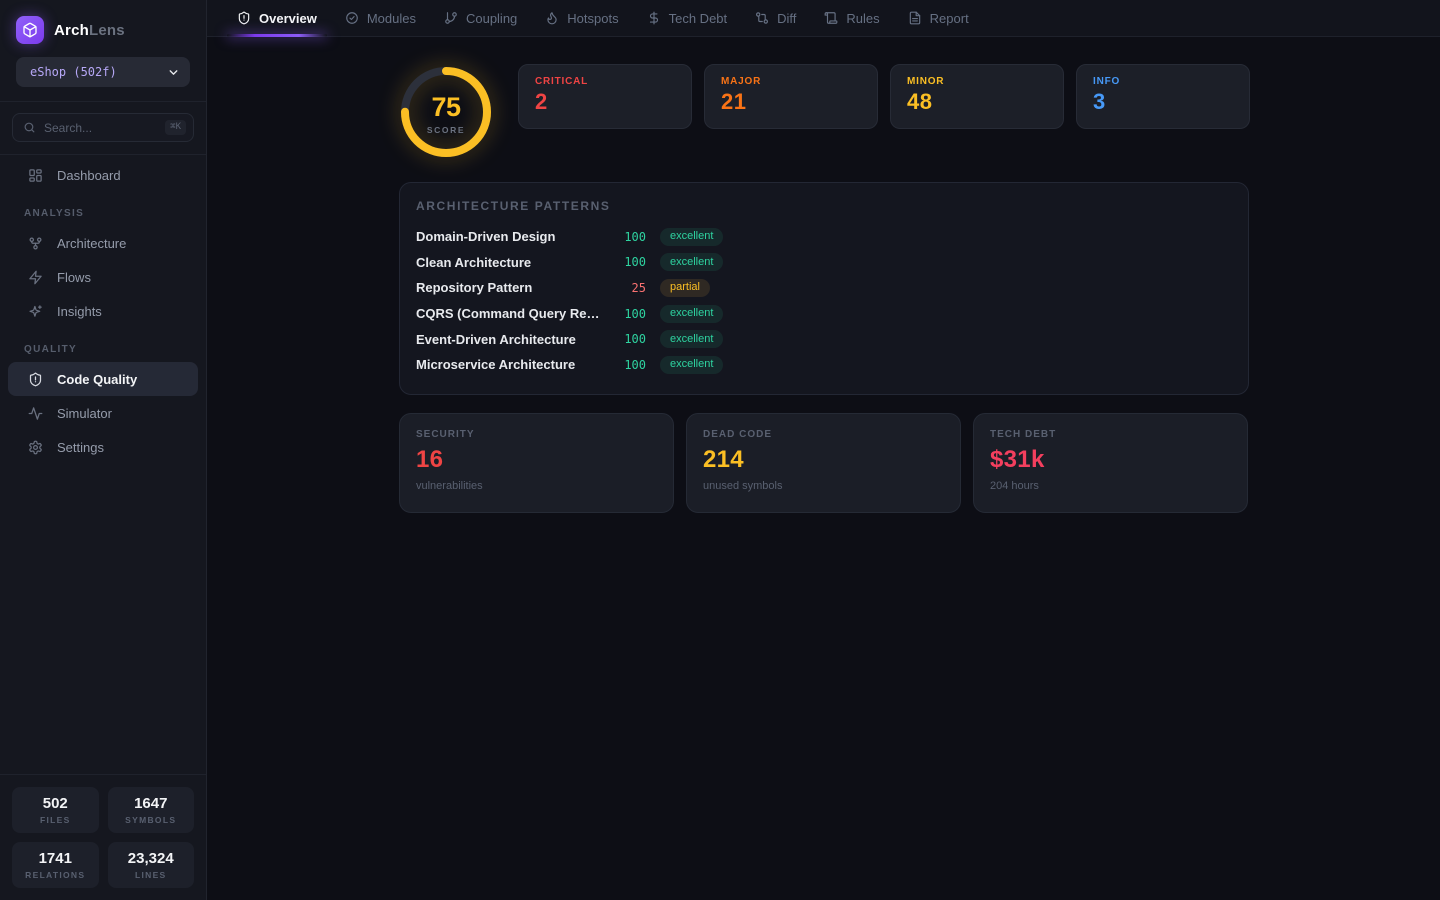 The image size is (1440, 900). I want to click on severity-card-major: MAJOR 21, so click(791, 96).